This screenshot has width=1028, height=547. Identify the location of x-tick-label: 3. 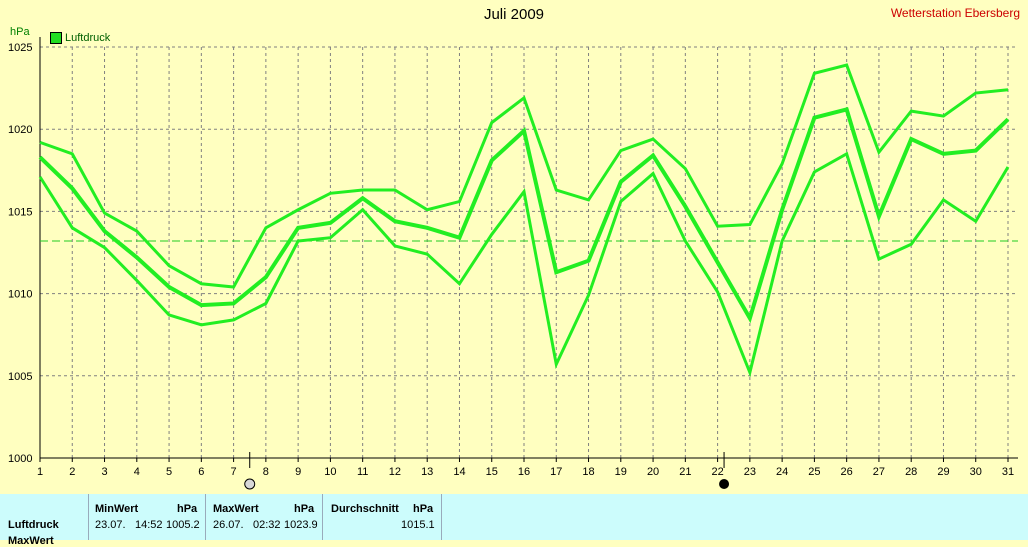
(104, 472).